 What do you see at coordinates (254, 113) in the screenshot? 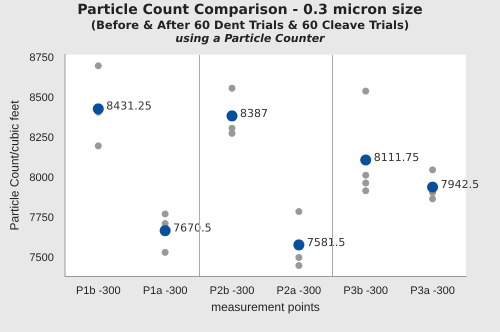
I see `data-label: 8387` at bounding box center [254, 113].